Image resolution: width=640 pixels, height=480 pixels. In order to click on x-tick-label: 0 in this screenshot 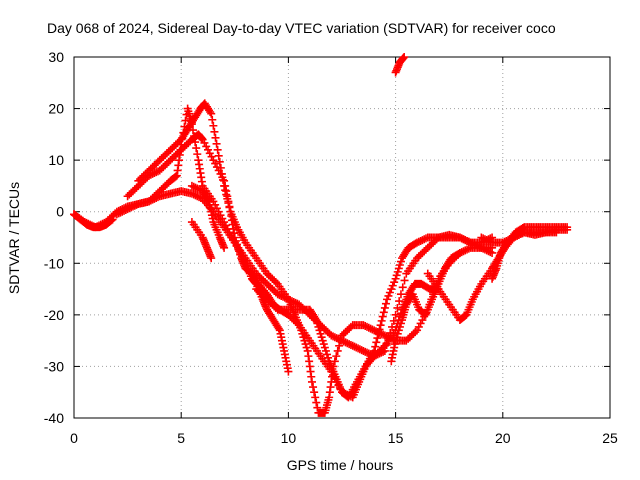, I will do `click(74, 438)`.